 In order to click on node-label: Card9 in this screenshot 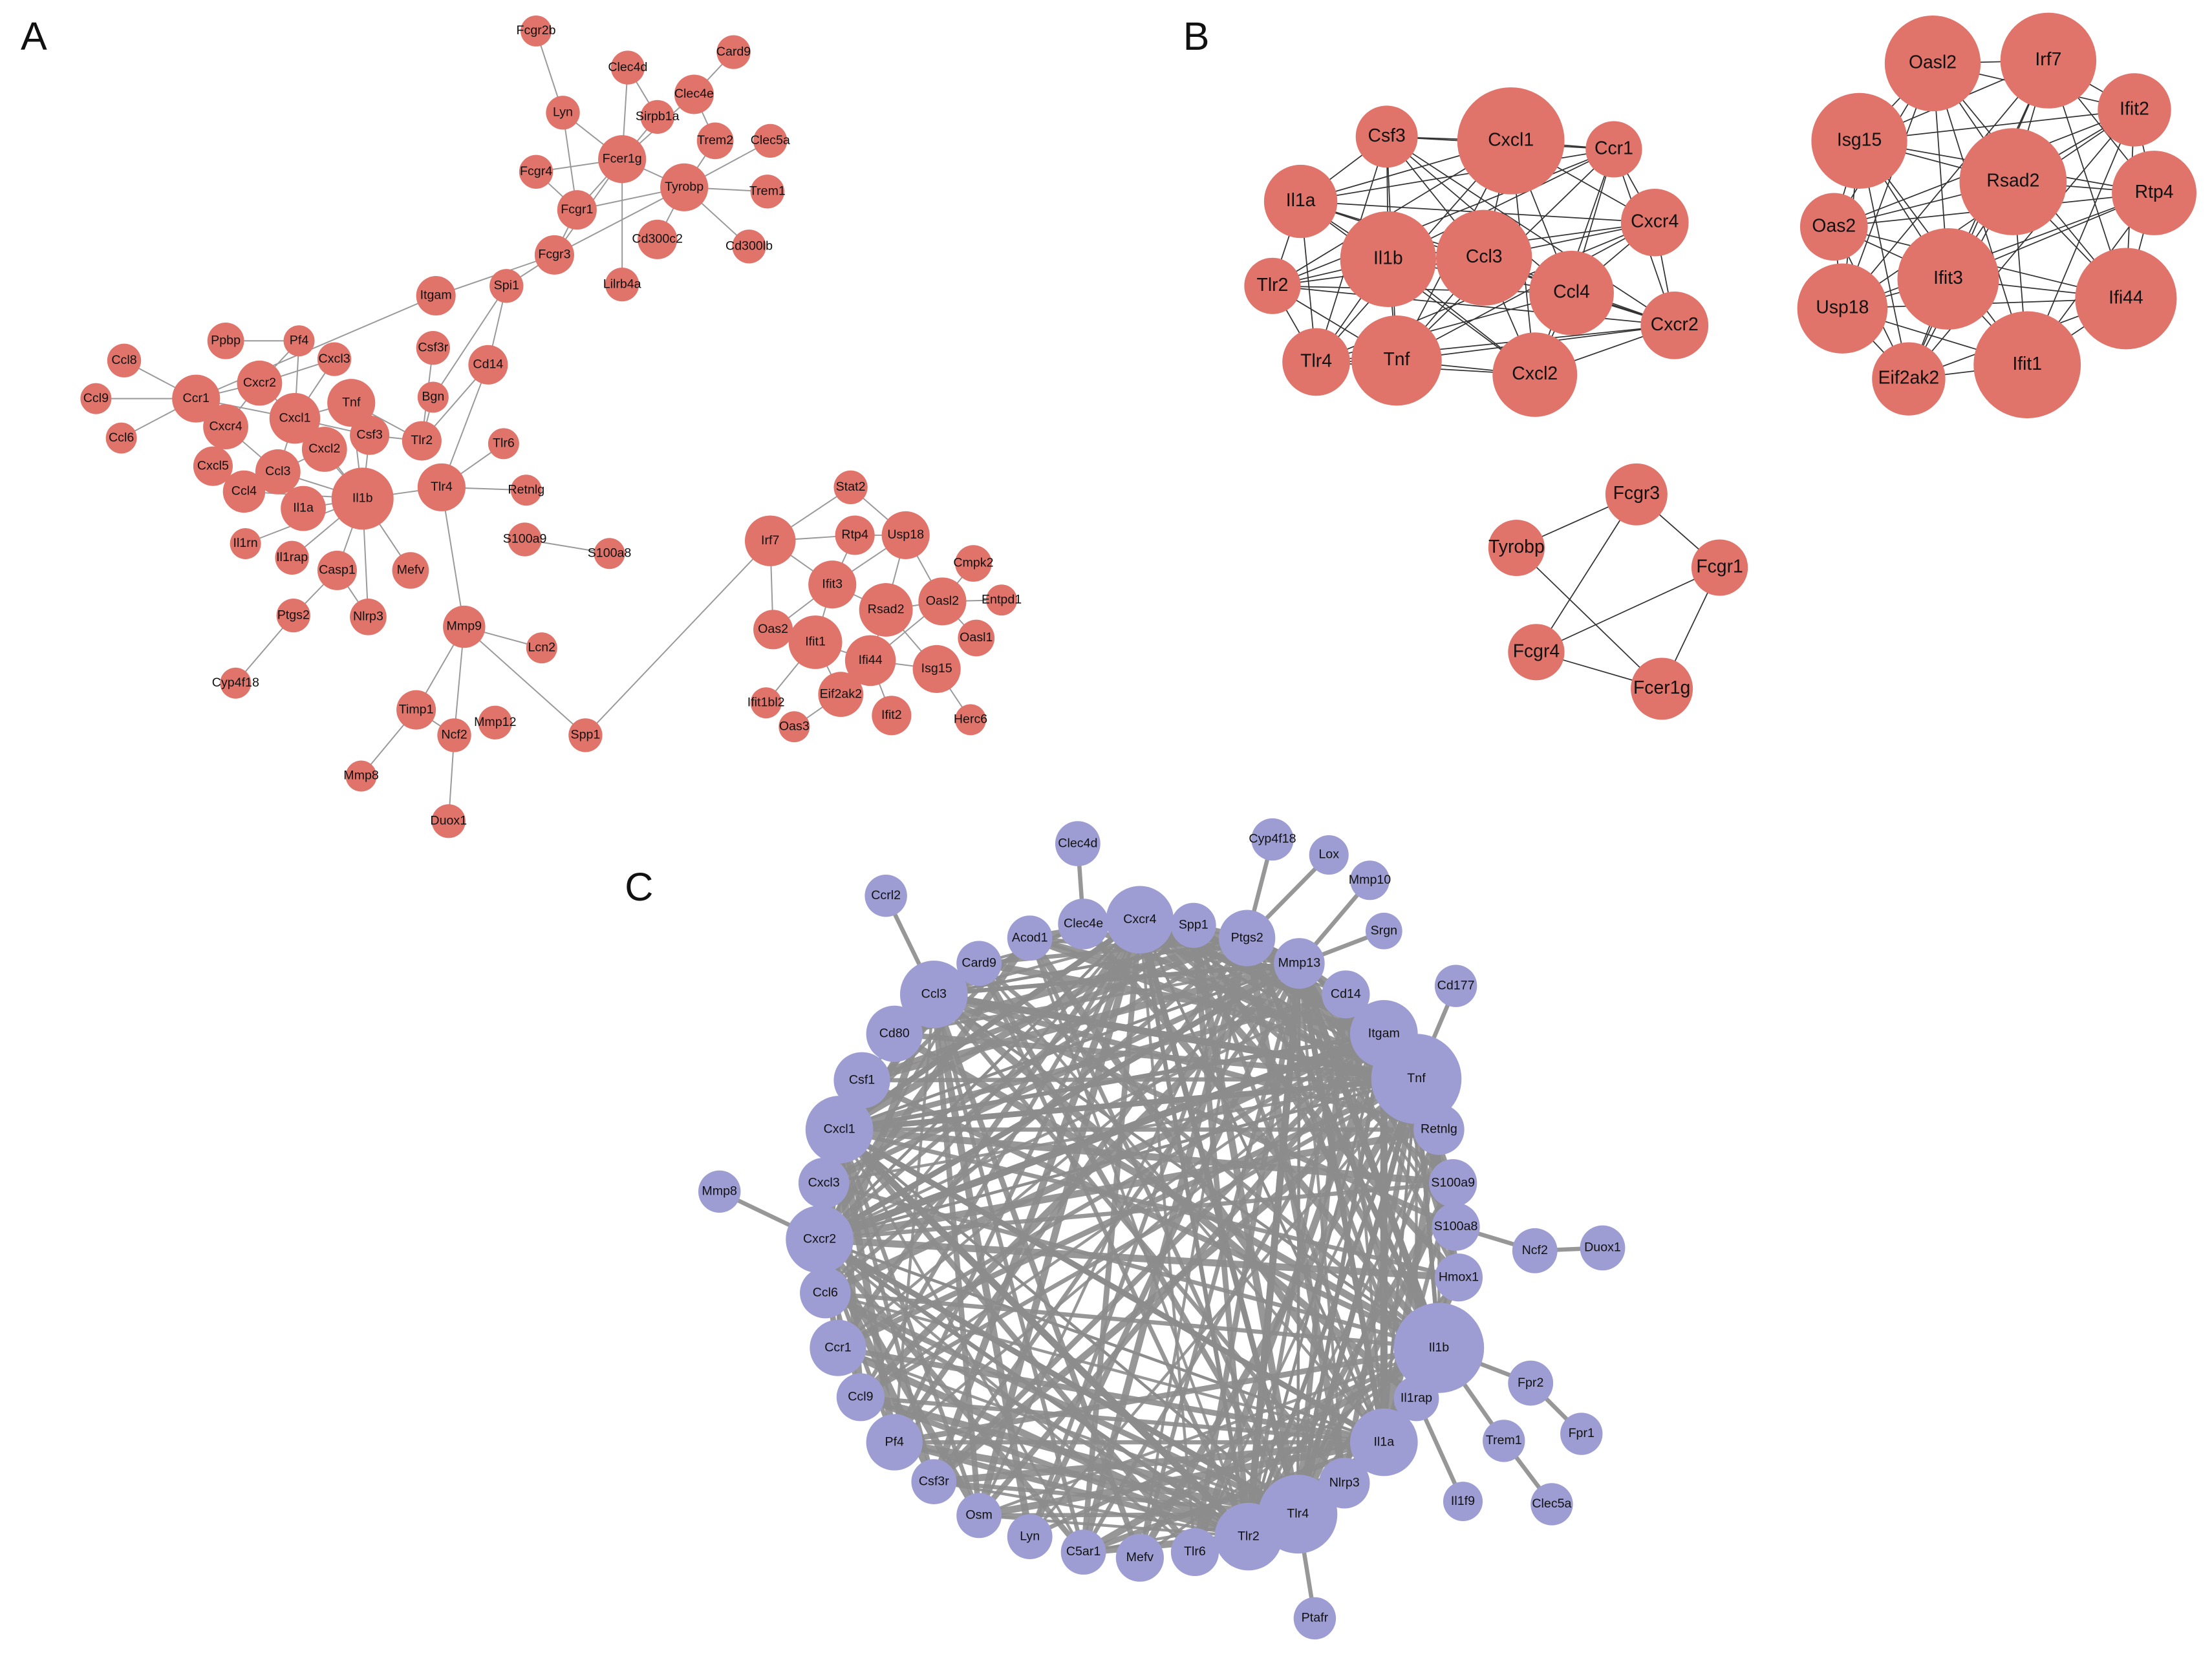, I will do `click(733, 52)`.